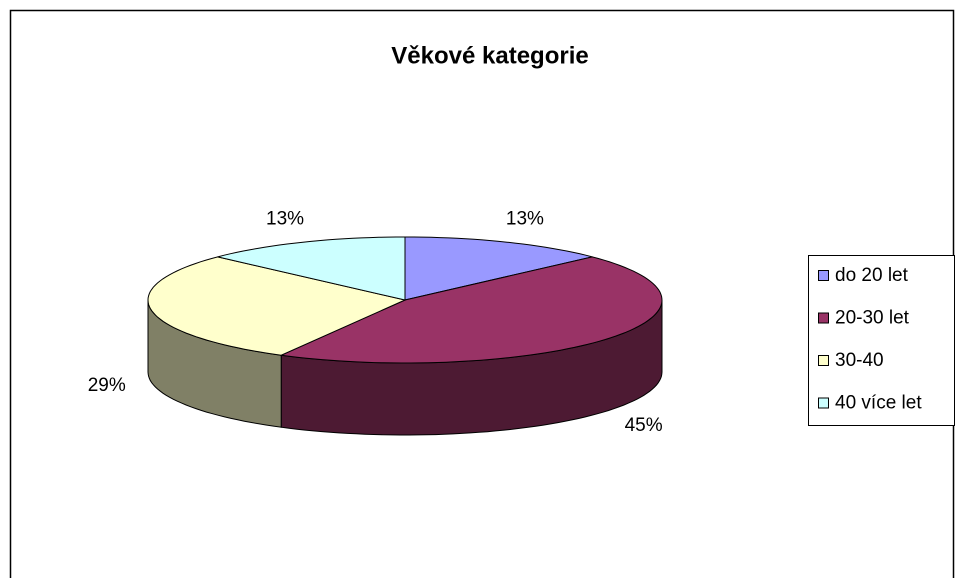  Describe the element at coordinates (644, 425) in the screenshot. I see `data-label: 45%` at that location.